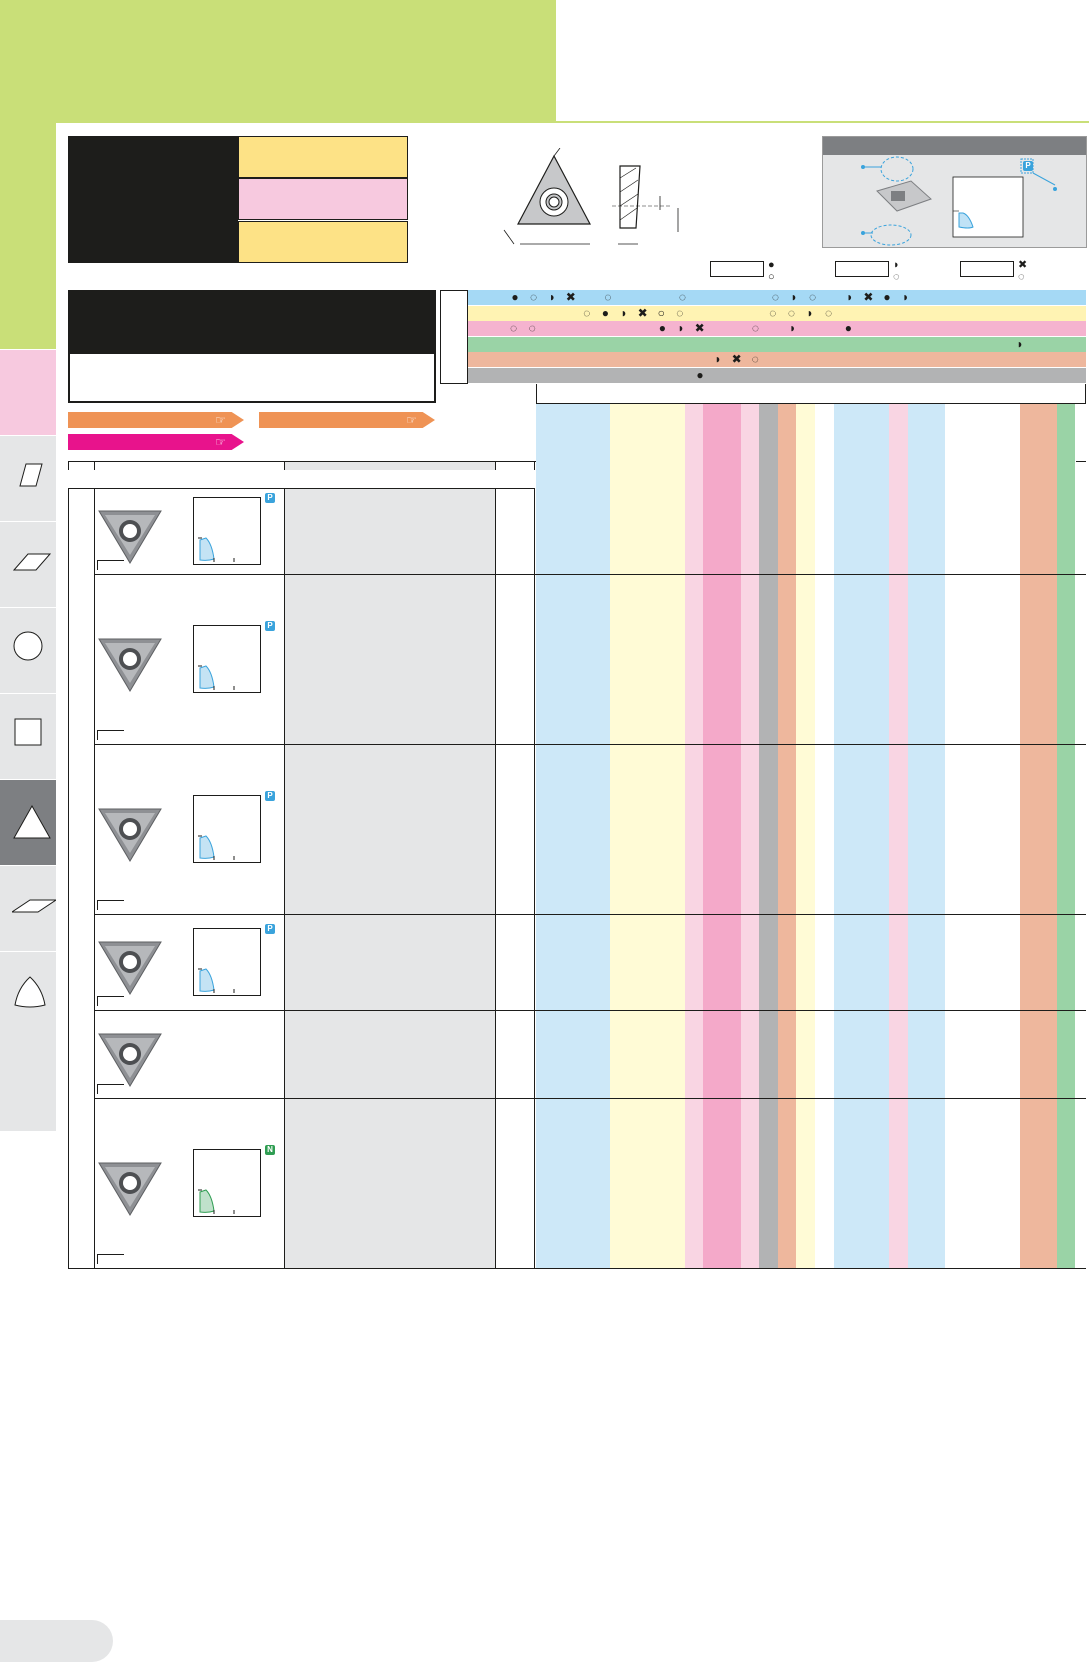  I want to click on note-box, so click(252, 346).